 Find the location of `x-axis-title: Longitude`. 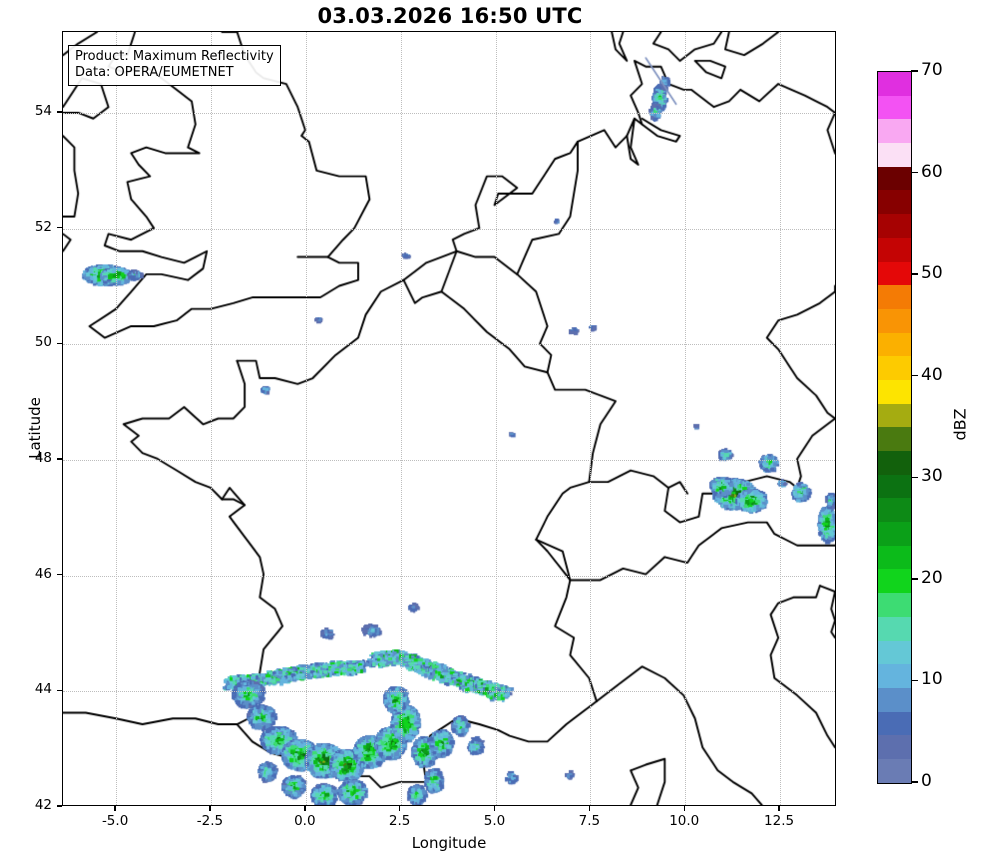

x-axis-title: Longitude is located at coordinates (449, 843).